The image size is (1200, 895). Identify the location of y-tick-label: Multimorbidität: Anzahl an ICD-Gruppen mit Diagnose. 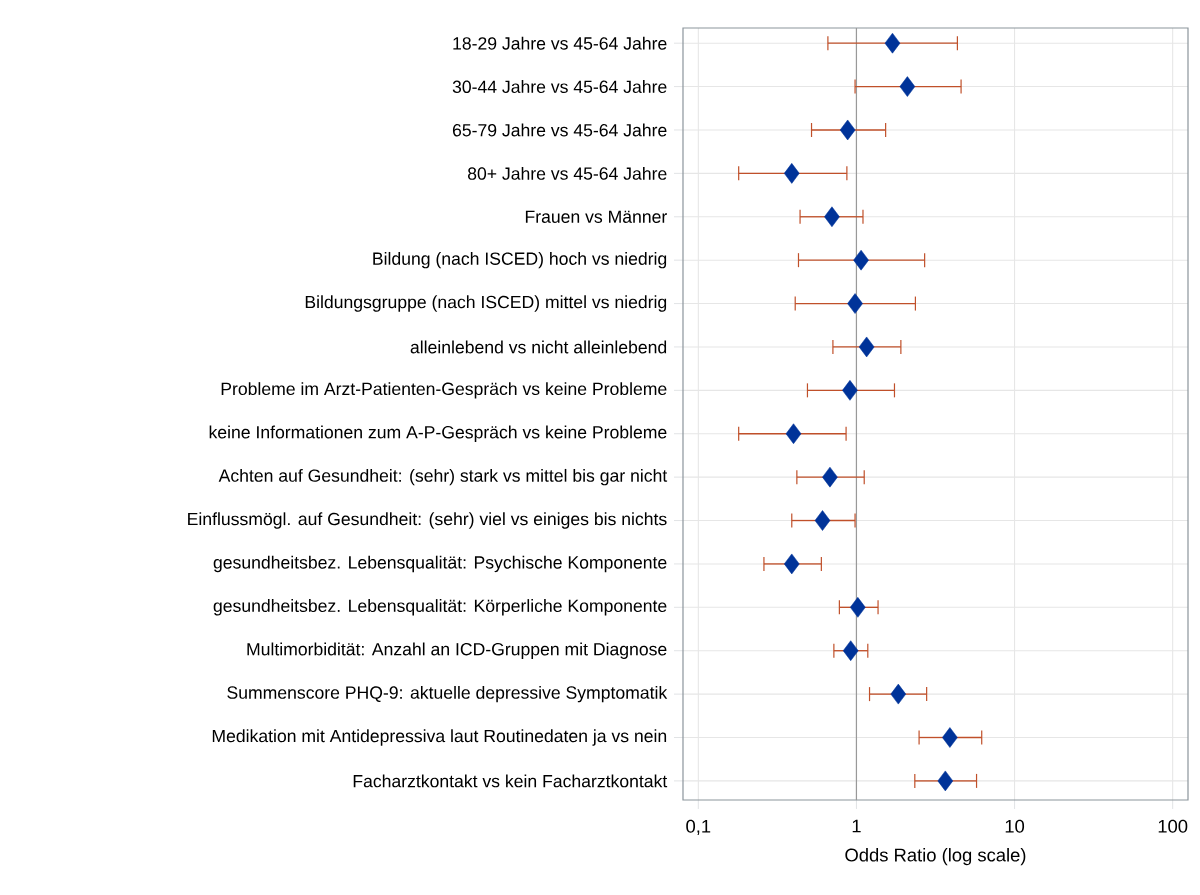
(457, 650).